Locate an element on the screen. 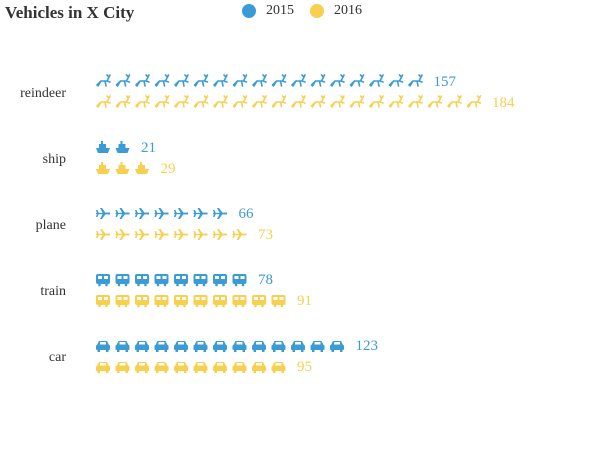 The width and height of the screenshot is (600, 450). bar-ship-2015 is located at coordinates (113, 147).